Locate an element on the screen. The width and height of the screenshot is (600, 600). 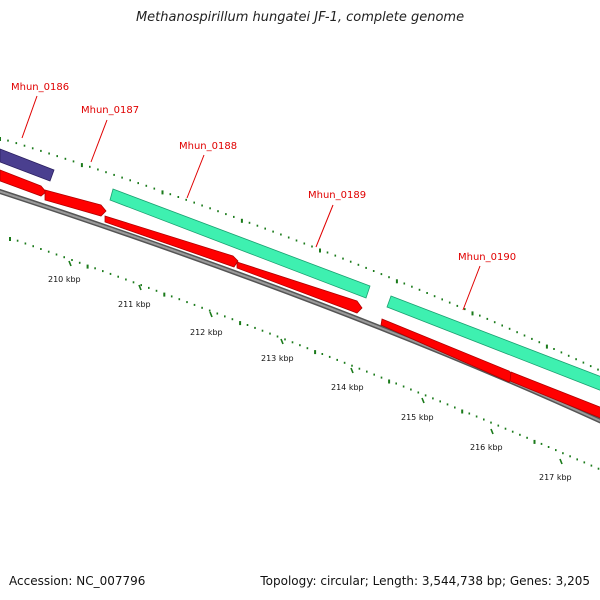
gene-label: Mhun_0186 is located at coordinates (40, 87).